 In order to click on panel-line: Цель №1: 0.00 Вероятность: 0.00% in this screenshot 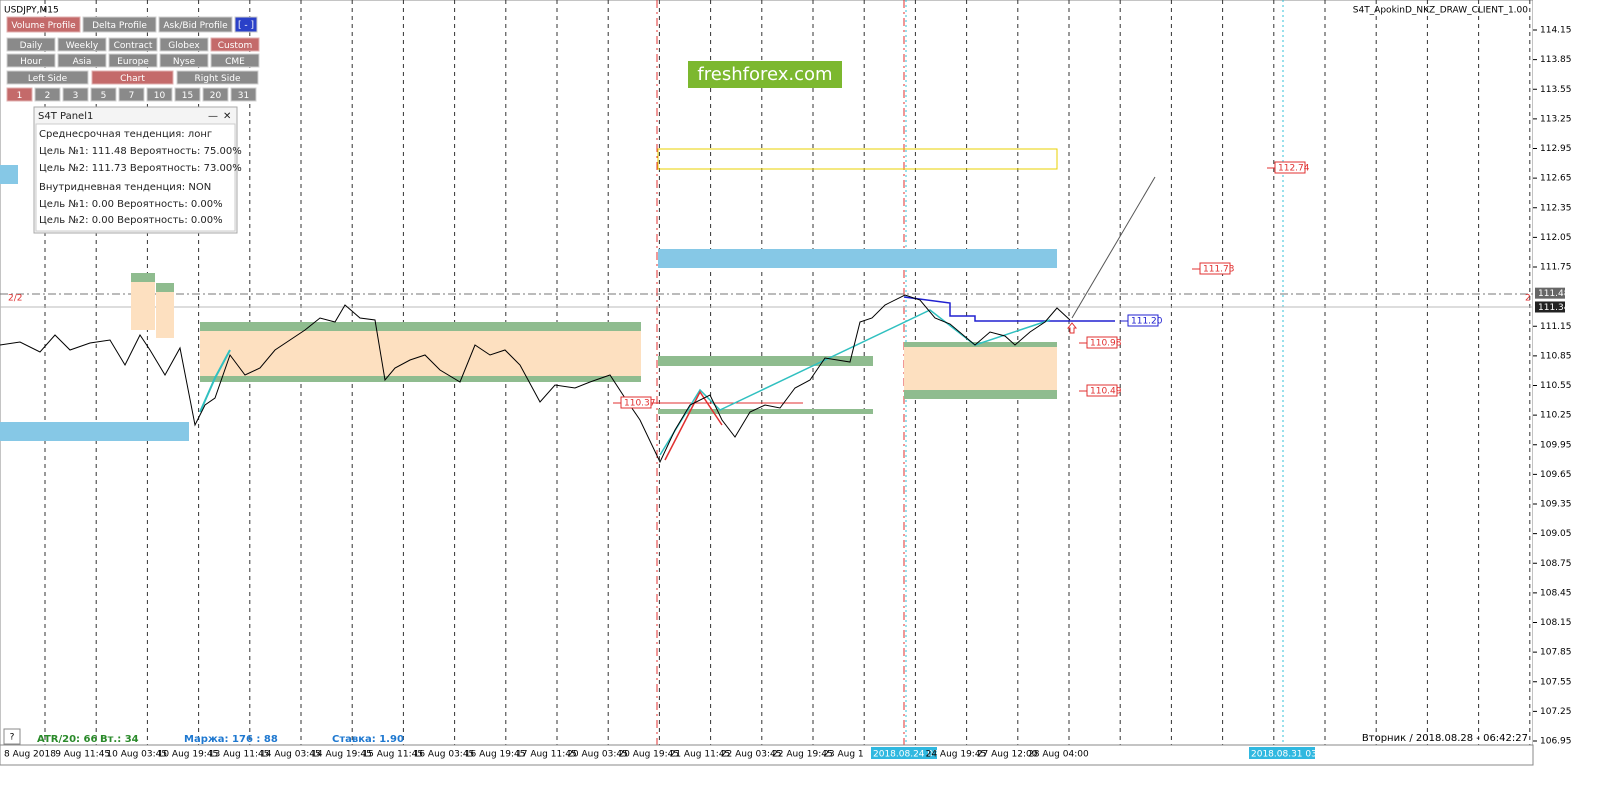, I will do `click(131, 204)`.